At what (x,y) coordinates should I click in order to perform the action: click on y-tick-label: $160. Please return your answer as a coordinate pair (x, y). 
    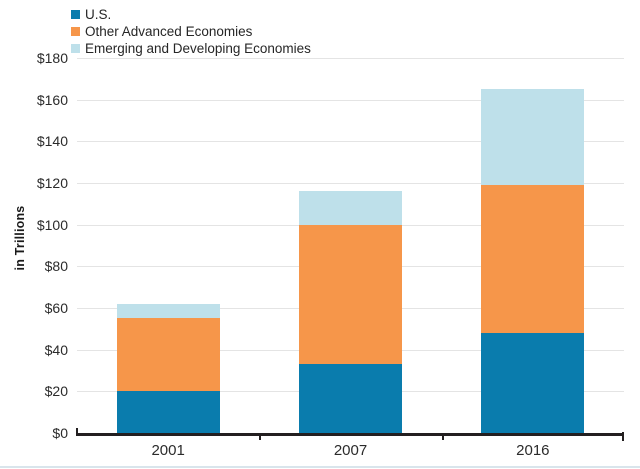
    Looking at the image, I should click on (52, 99).